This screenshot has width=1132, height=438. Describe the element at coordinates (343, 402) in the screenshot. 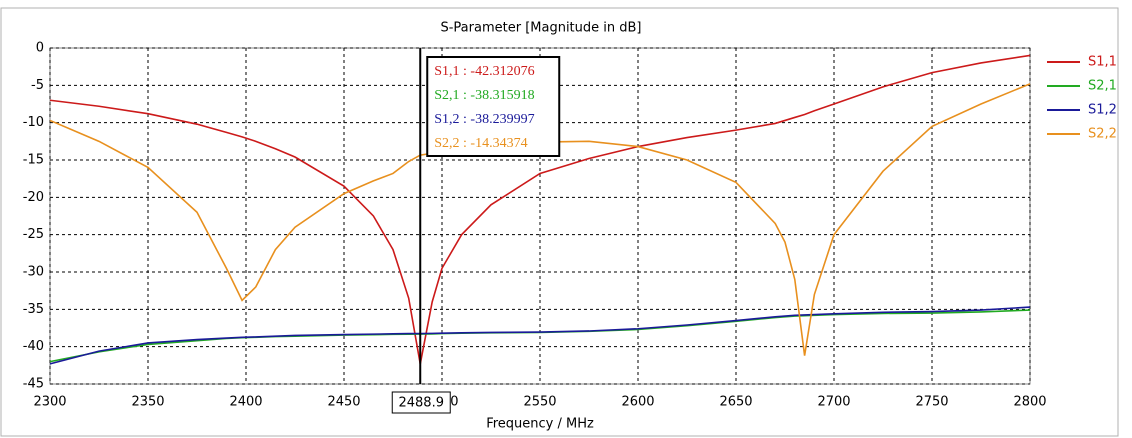

I see `x-tick-label: 2450` at that location.